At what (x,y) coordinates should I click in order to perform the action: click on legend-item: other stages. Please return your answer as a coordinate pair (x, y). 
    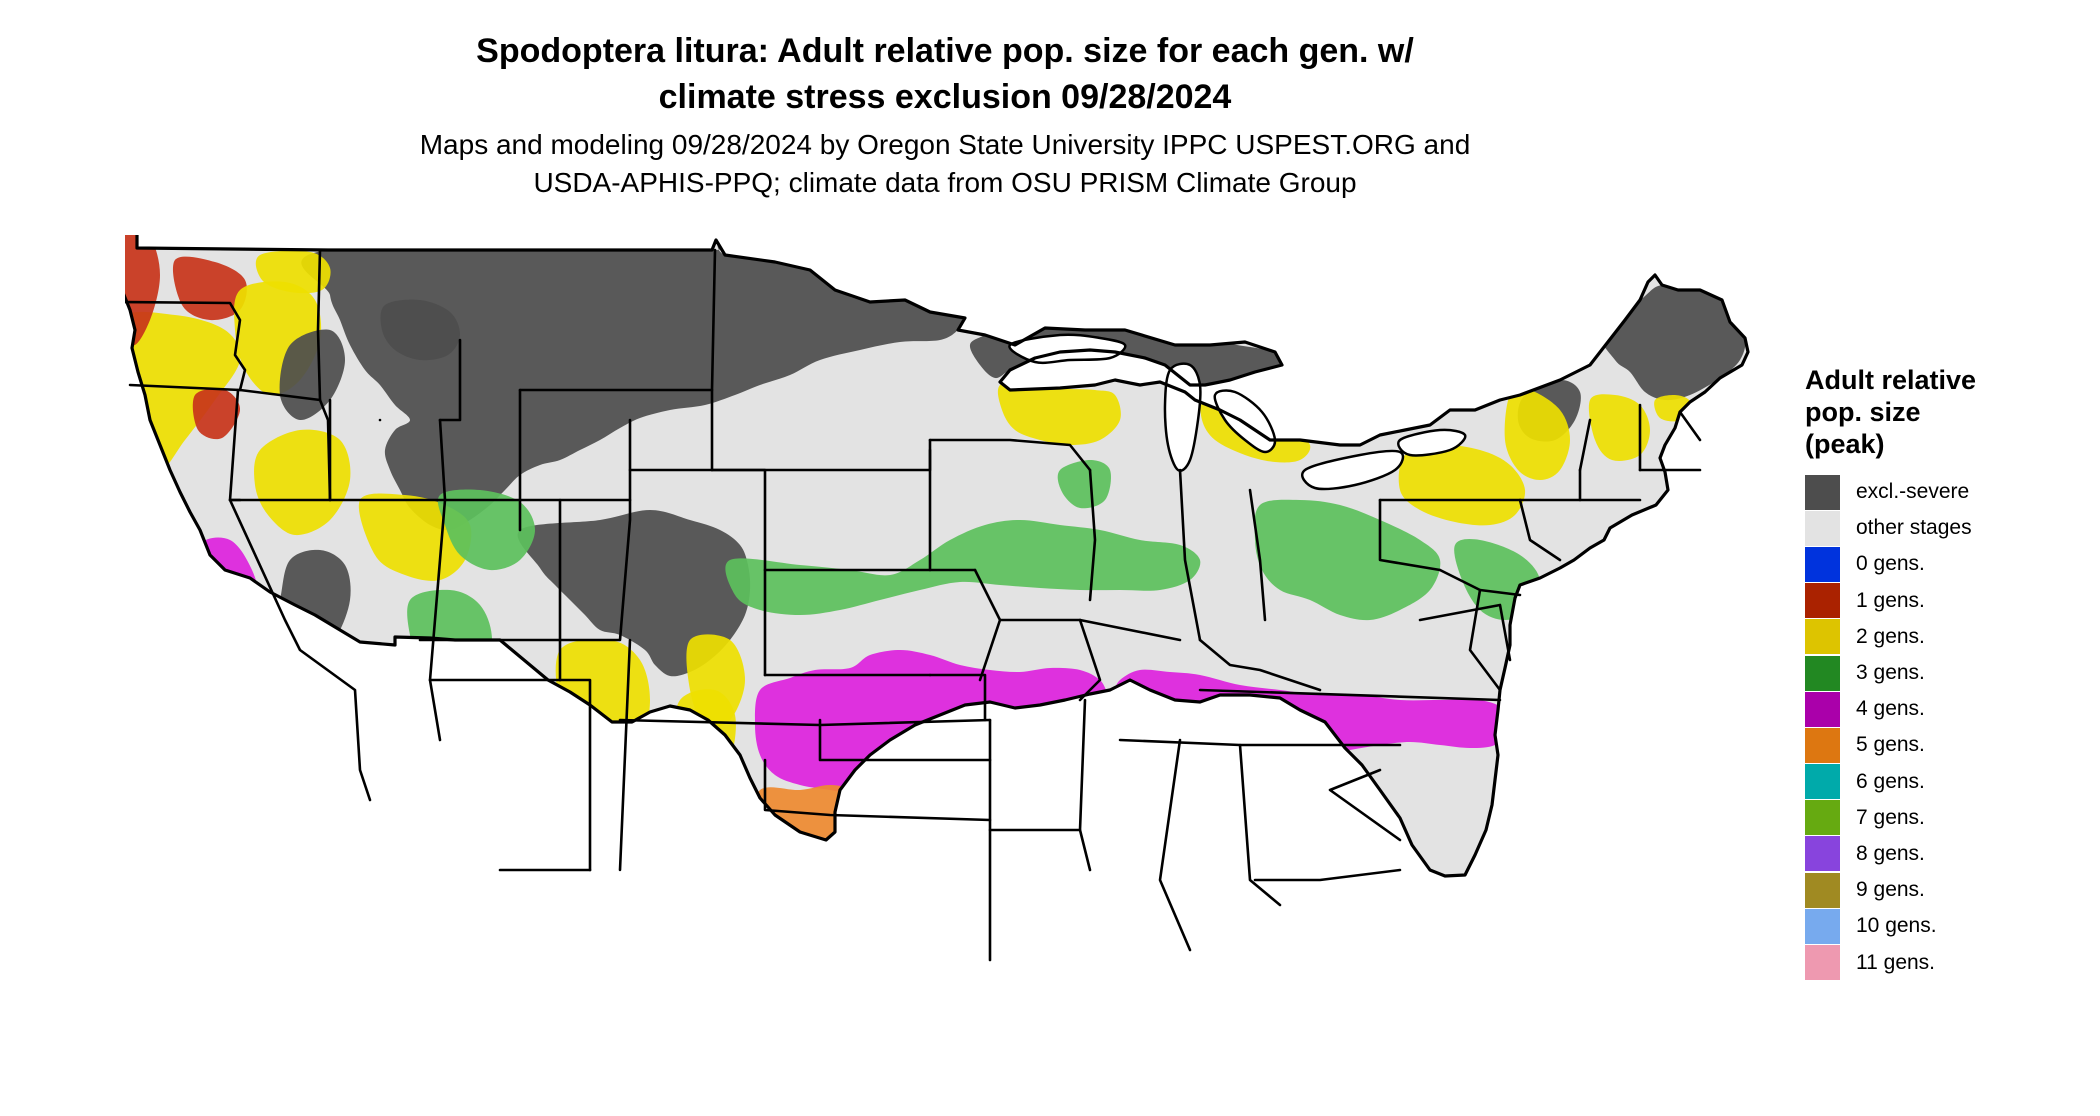
    Looking at the image, I should click on (1945, 528).